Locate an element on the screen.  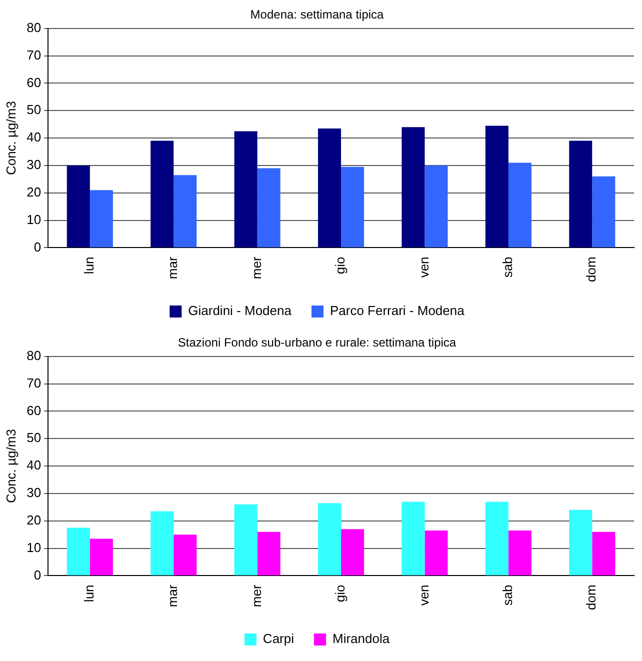
chart-title: Stazioni Fondo sub-urbano e rurale: settimana tipica is located at coordinates (317, 343).